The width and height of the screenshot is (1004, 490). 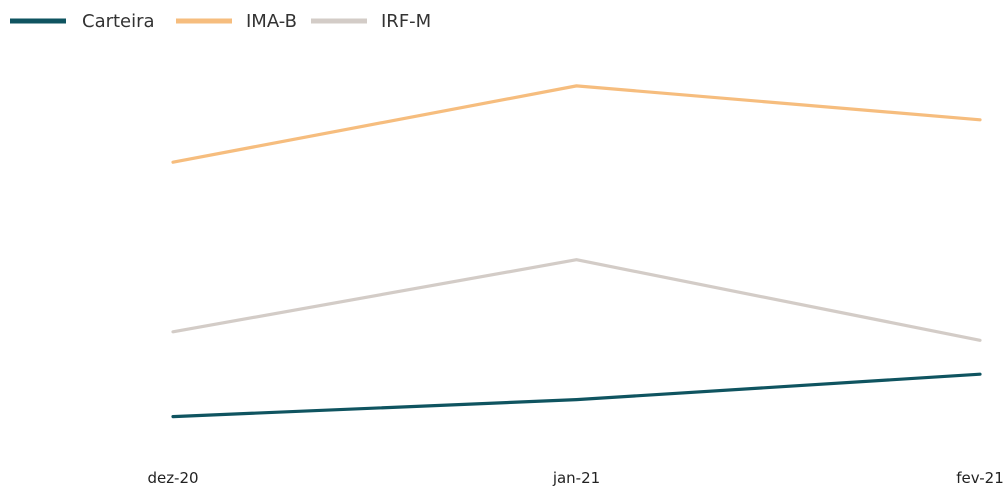 I want to click on legend: Carteira IMA-B IRF-M, so click(x=220, y=21).